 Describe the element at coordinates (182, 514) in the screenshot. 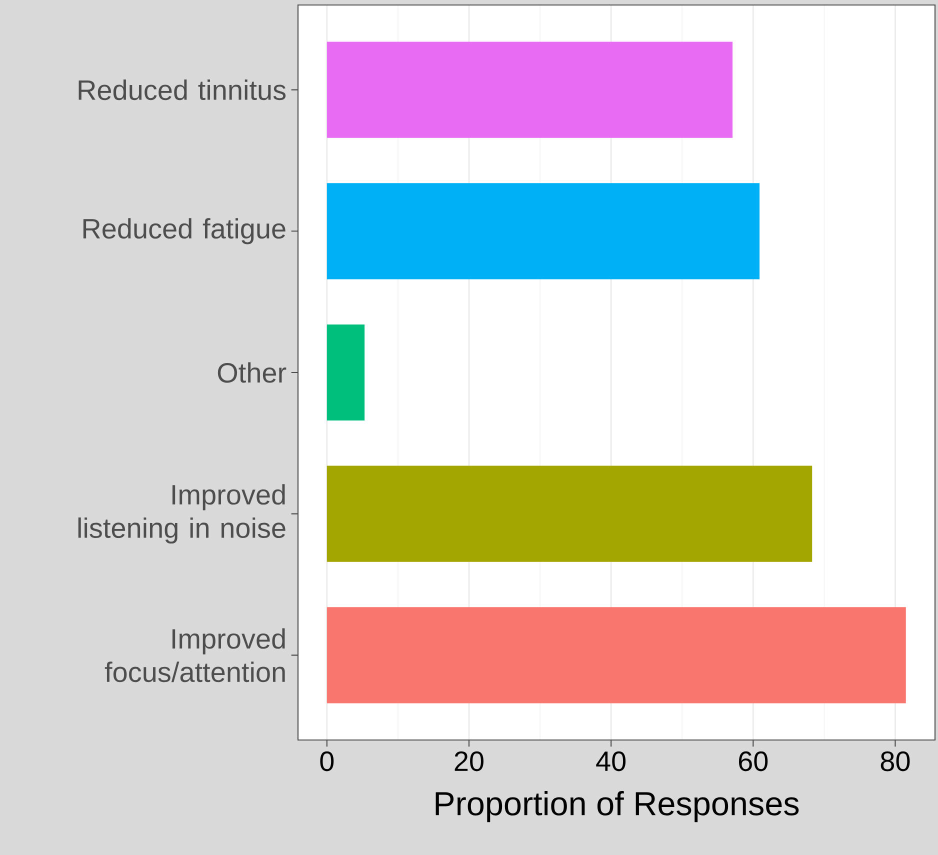

I see `y-tick-label: Improved listening in noise` at that location.